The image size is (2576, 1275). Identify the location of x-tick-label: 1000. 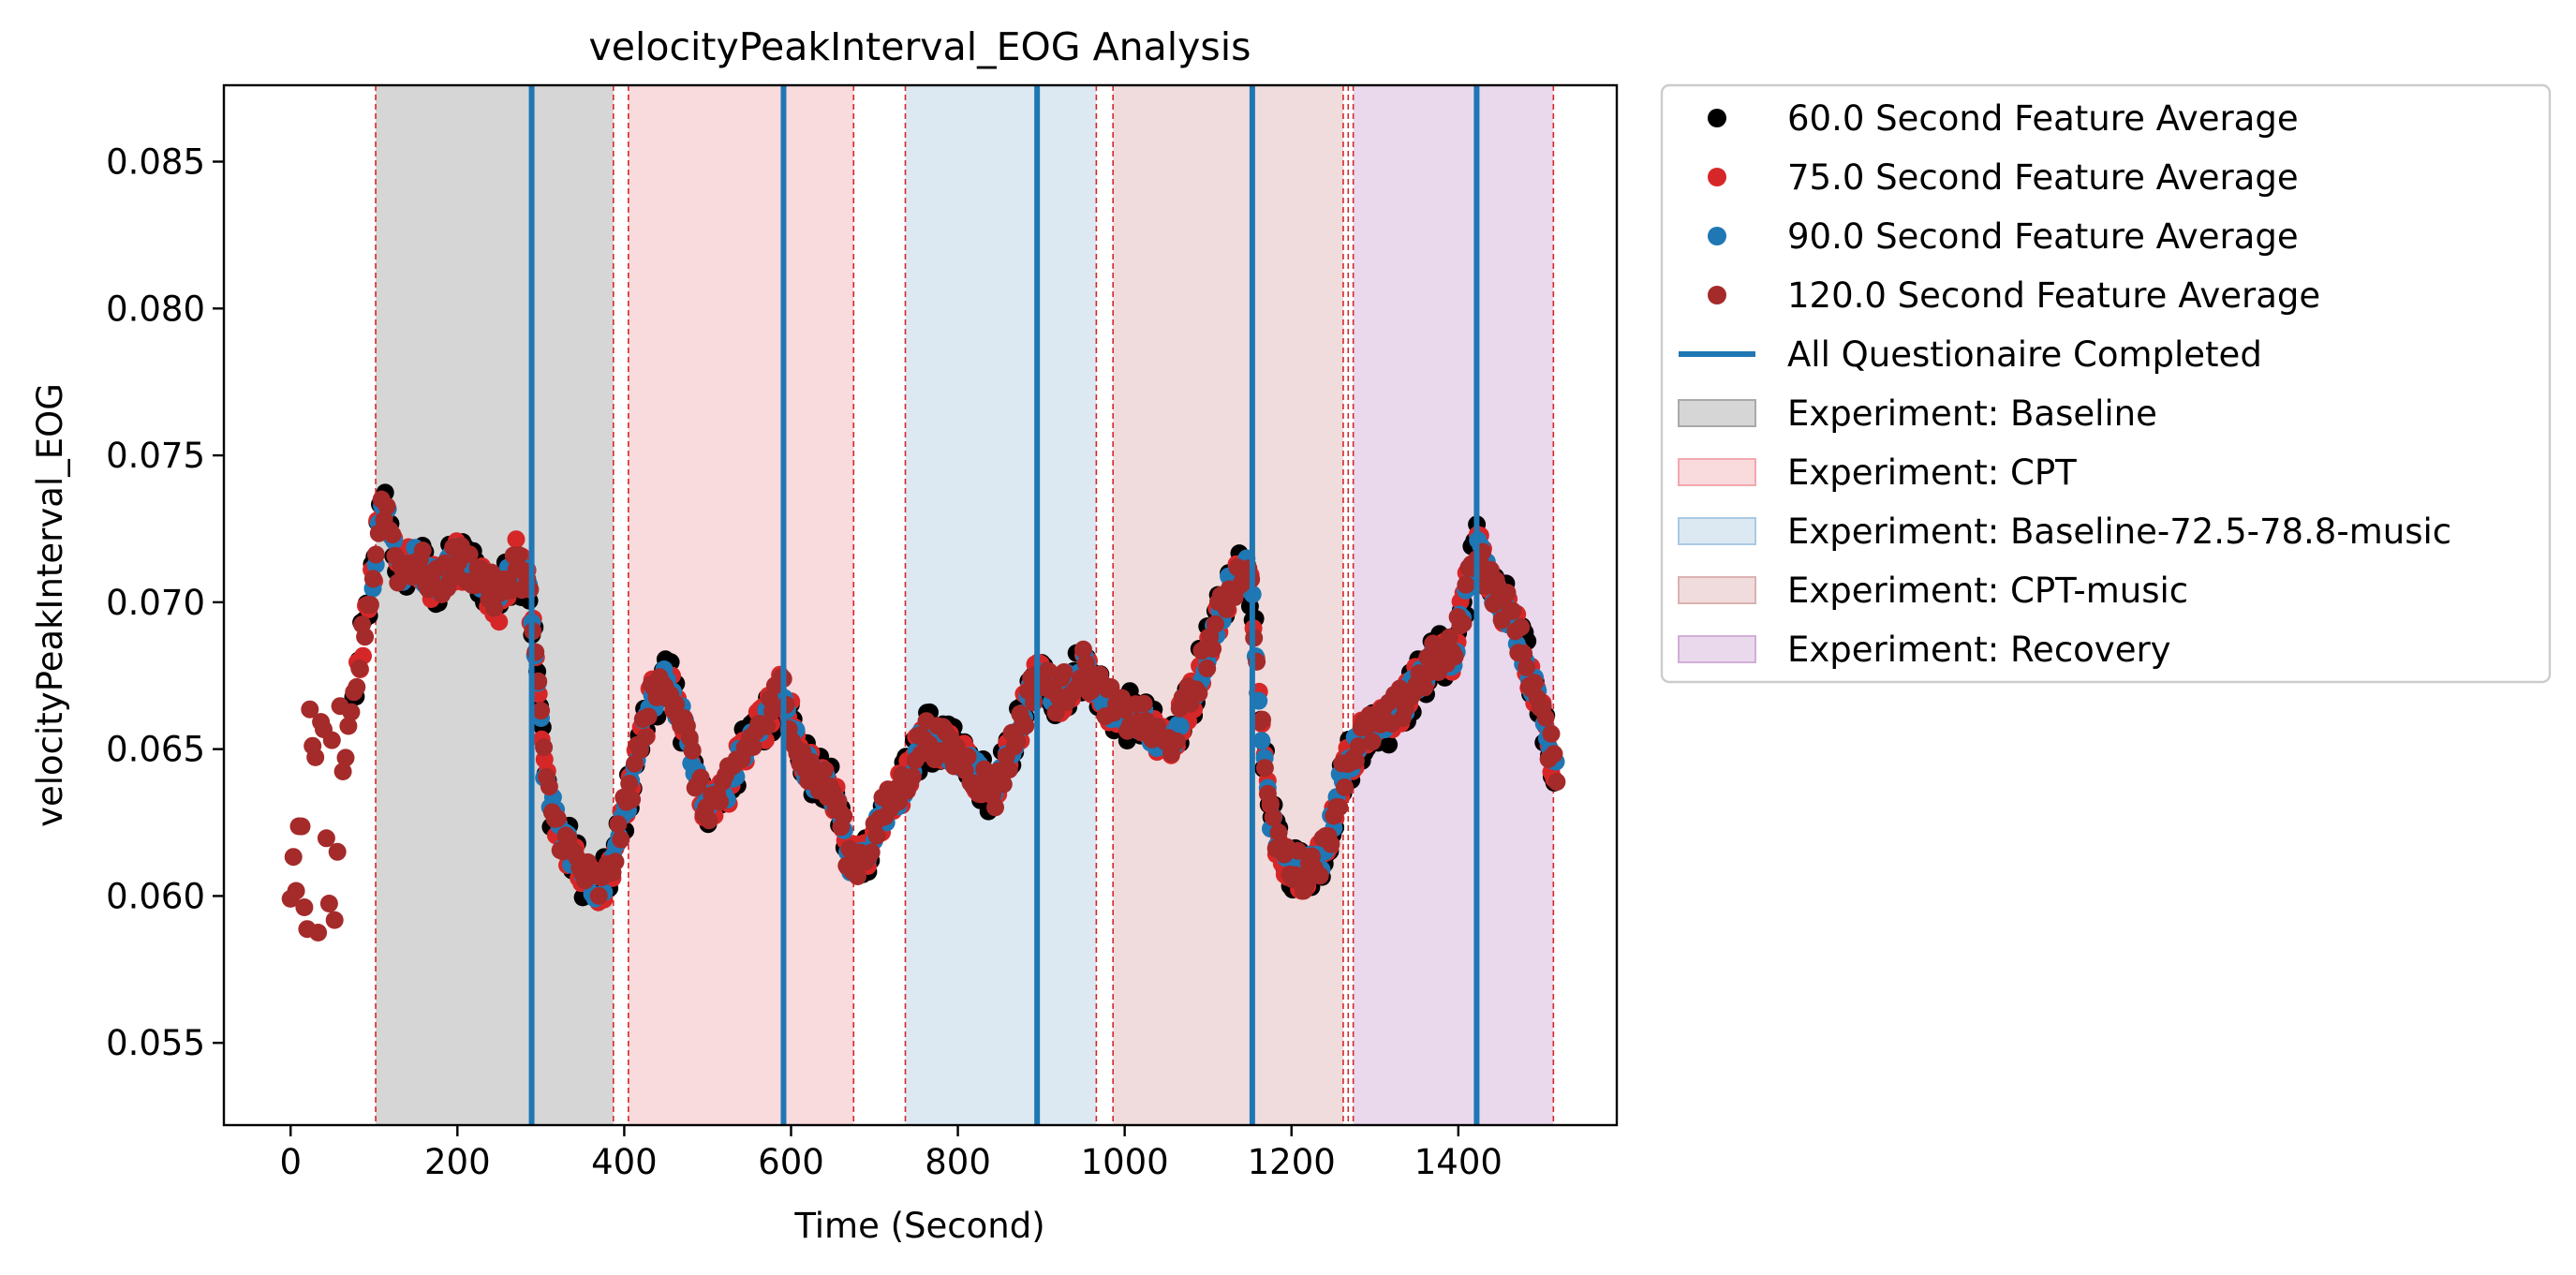
(1125, 1162).